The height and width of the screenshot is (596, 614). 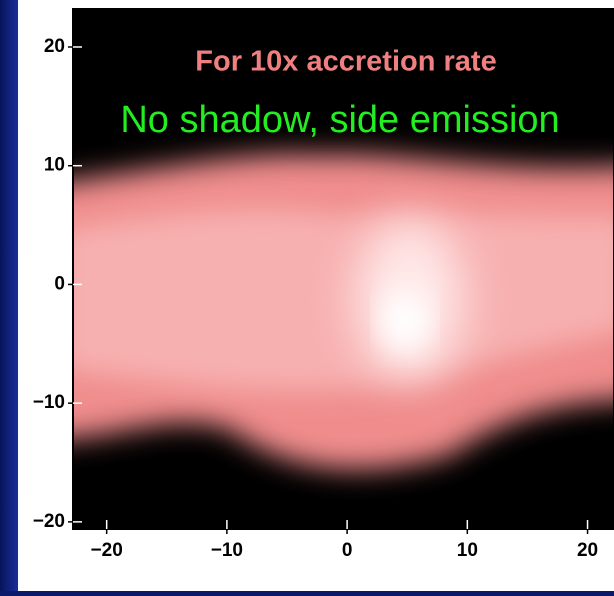 What do you see at coordinates (59, 283) in the screenshot?
I see `y-tick-label: 0` at bounding box center [59, 283].